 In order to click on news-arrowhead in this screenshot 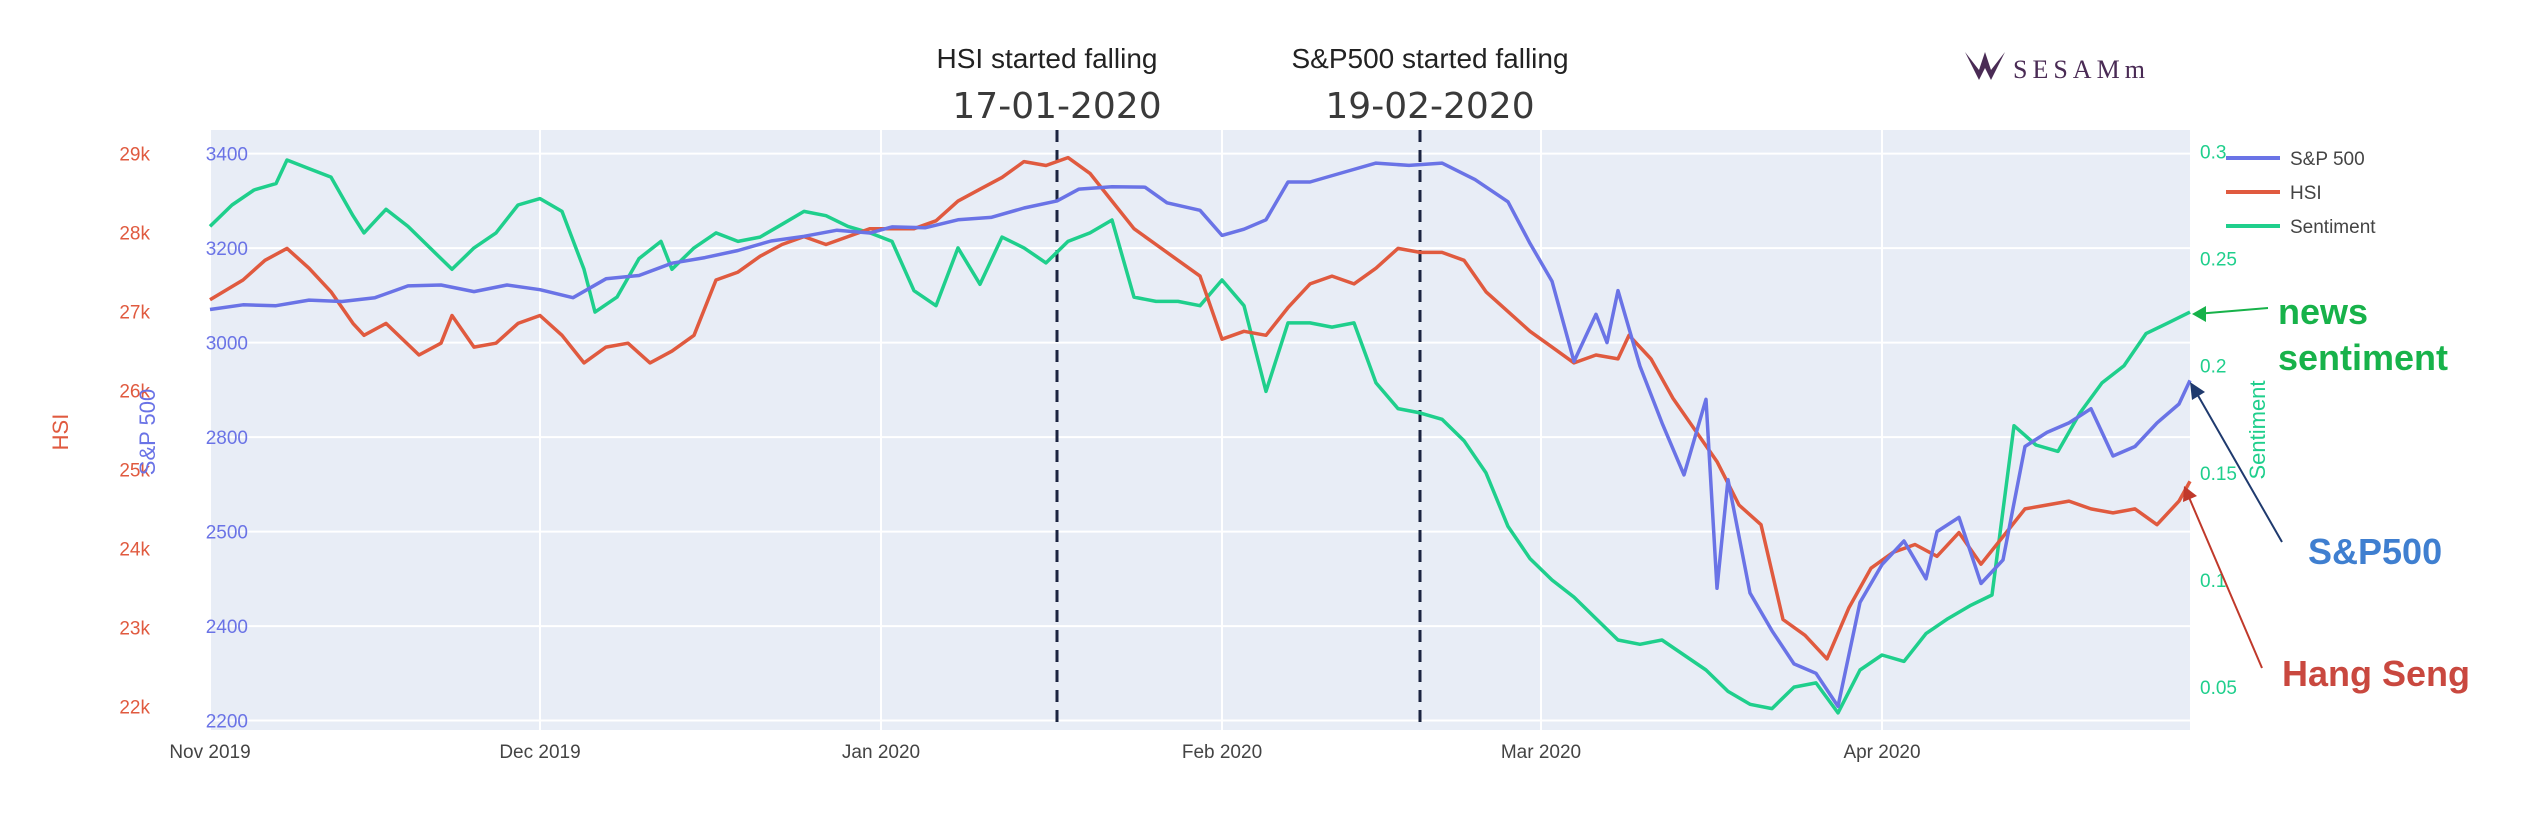, I will do `click(2199, 314)`.